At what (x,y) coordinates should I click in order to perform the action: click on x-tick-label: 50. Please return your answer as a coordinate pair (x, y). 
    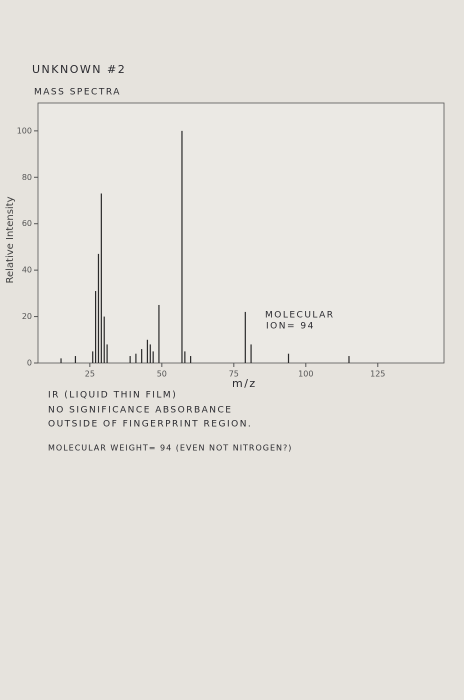
    Looking at the image, I should click on (162, 374).